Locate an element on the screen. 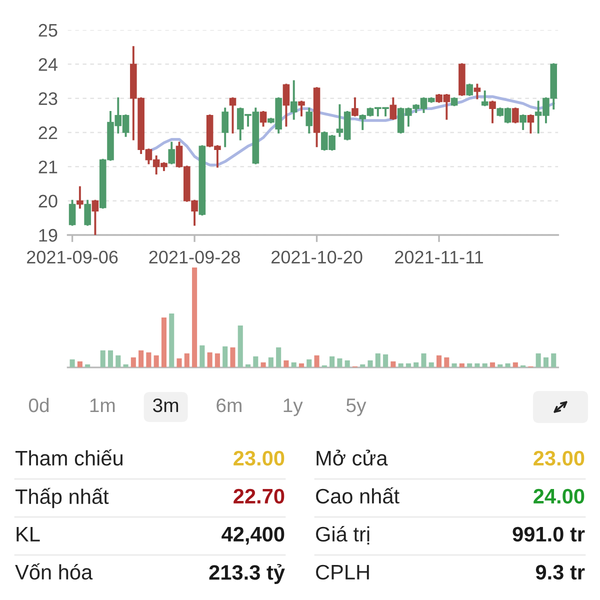  text: 5y is located at coordinates (356, 407).